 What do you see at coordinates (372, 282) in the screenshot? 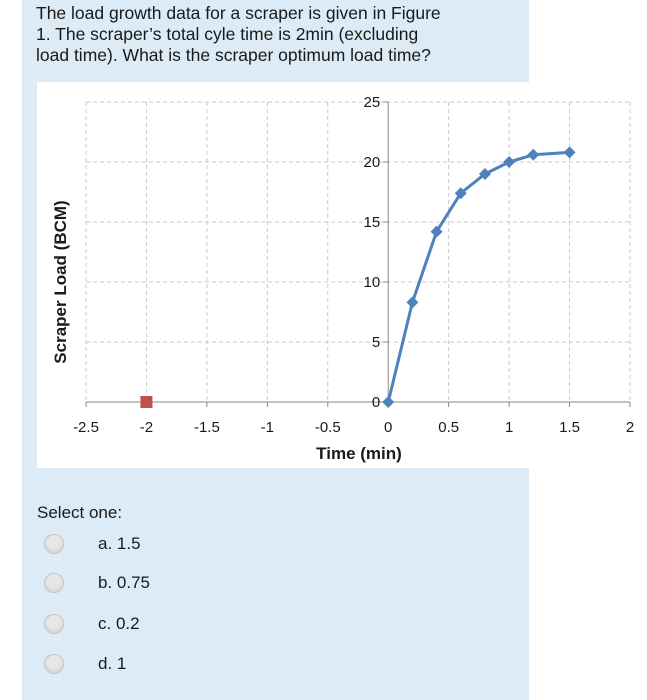
I see `y-tick-label: 10` at bounding box center [372, 282].